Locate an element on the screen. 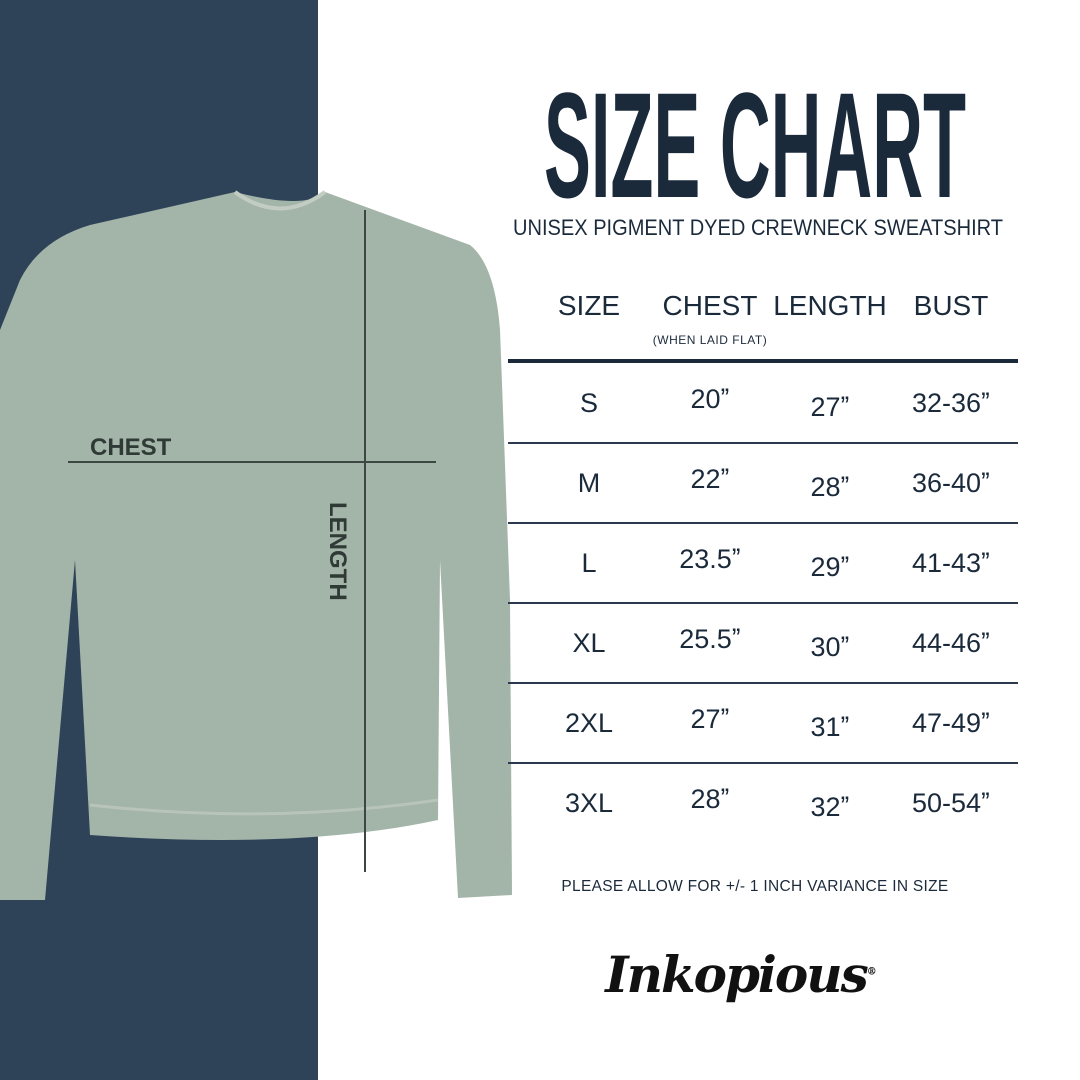  header-size: SIZE is located at coordinates (589, 305).